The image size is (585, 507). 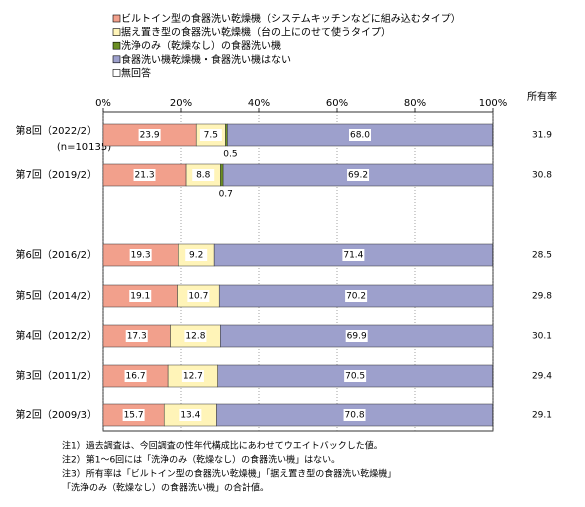 I want to click on value-label: 12.7, so click(x=193, y=377).